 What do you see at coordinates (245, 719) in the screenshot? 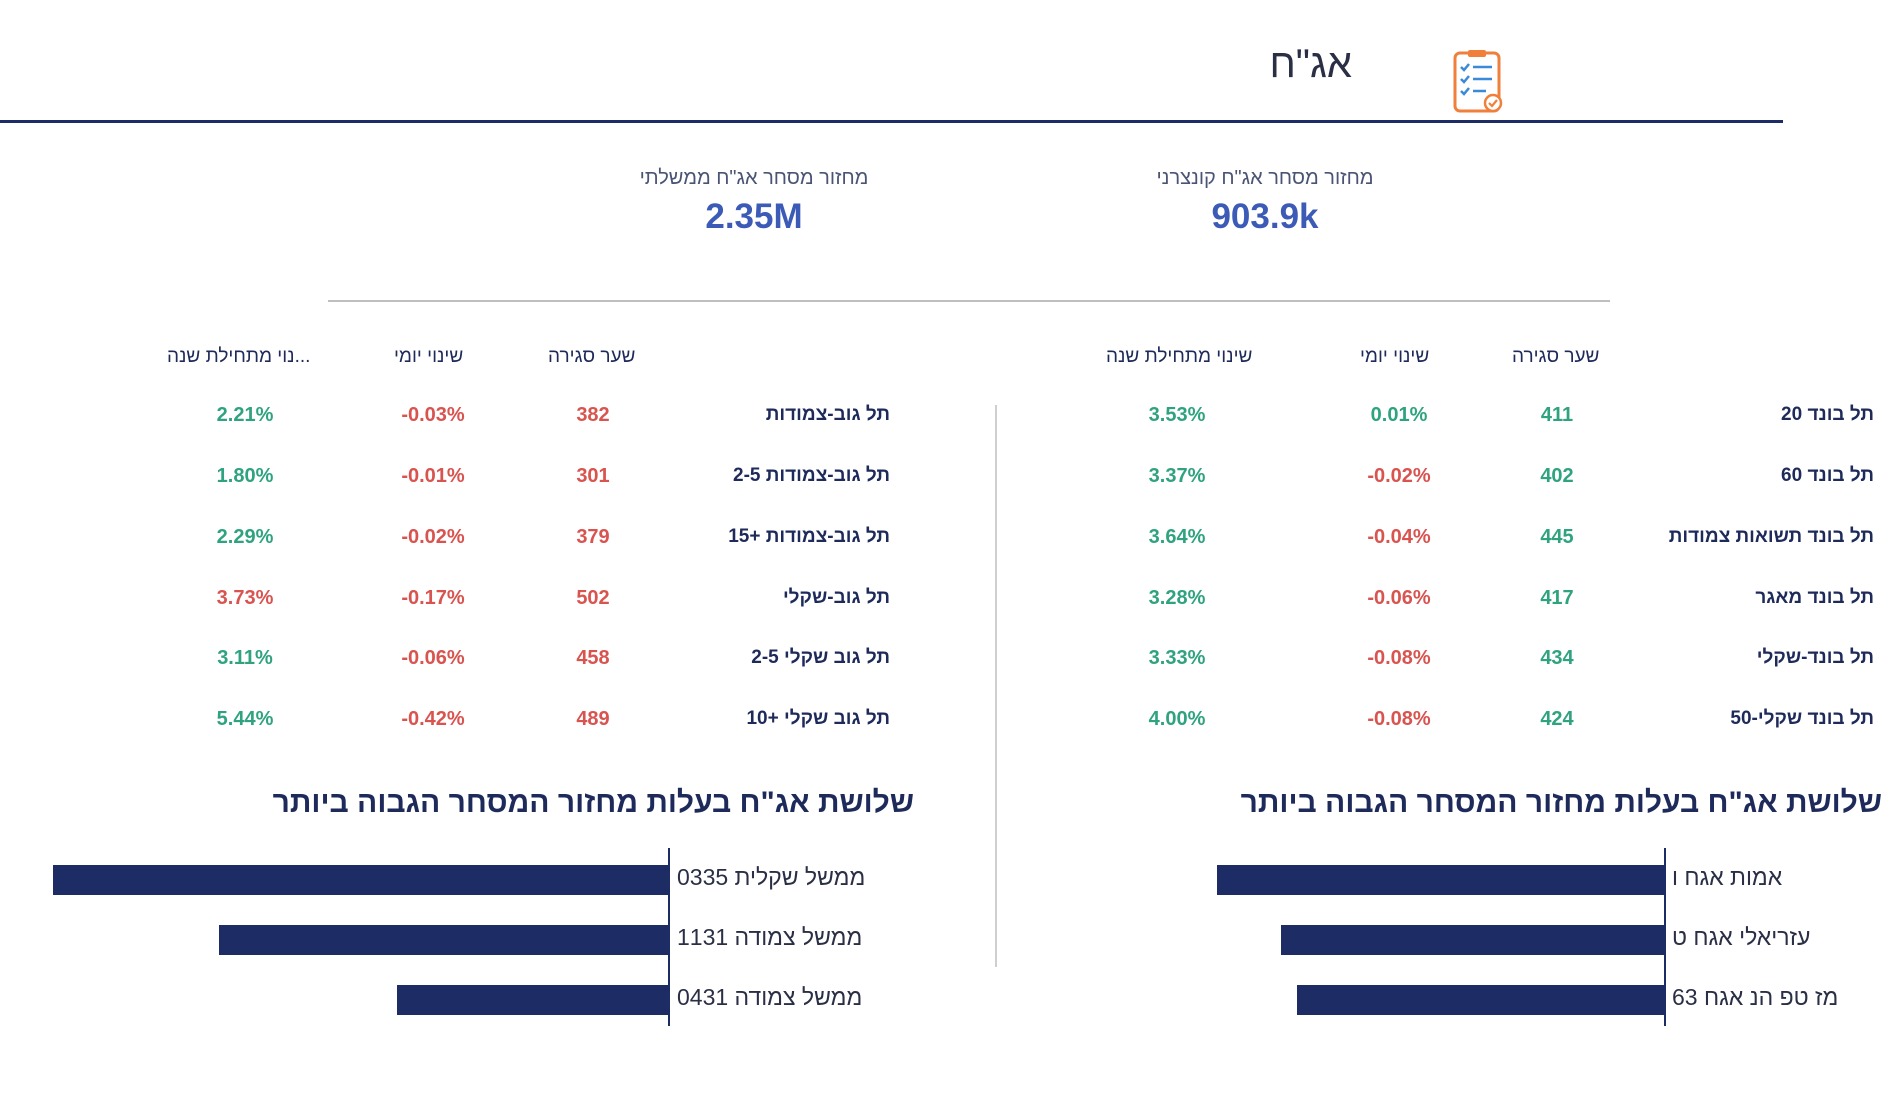
I see `gov-row-ytd: 5.44%` at bounding box center [245, 719].